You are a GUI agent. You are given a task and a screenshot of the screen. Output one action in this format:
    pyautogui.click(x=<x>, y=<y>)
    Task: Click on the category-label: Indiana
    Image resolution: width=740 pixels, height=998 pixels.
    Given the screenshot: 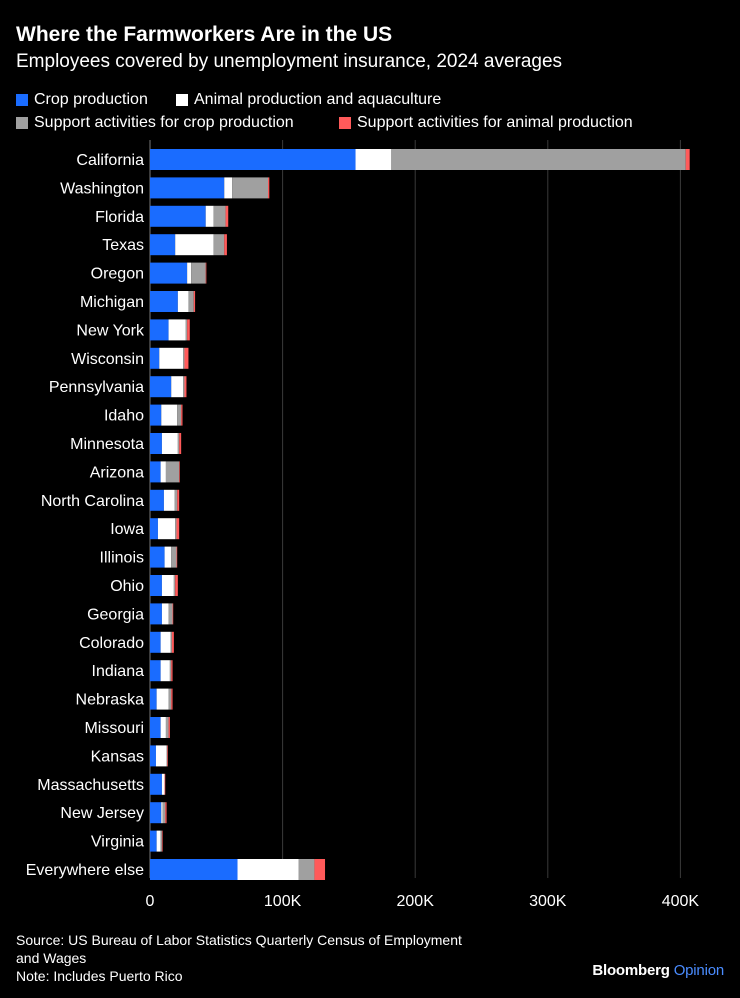 What is the action you would take?
    pyautogui.click(x=118, y=671)
    